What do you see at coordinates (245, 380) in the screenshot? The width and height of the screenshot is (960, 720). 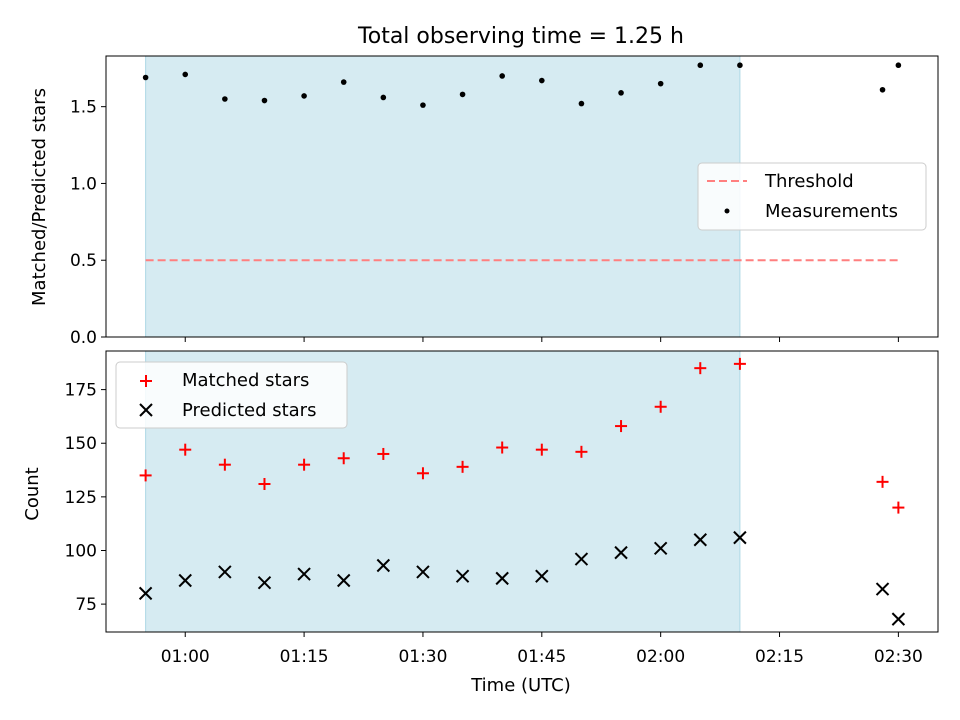 I see `legend-matched-label: Matched stars` at bounding box center [245, 380].